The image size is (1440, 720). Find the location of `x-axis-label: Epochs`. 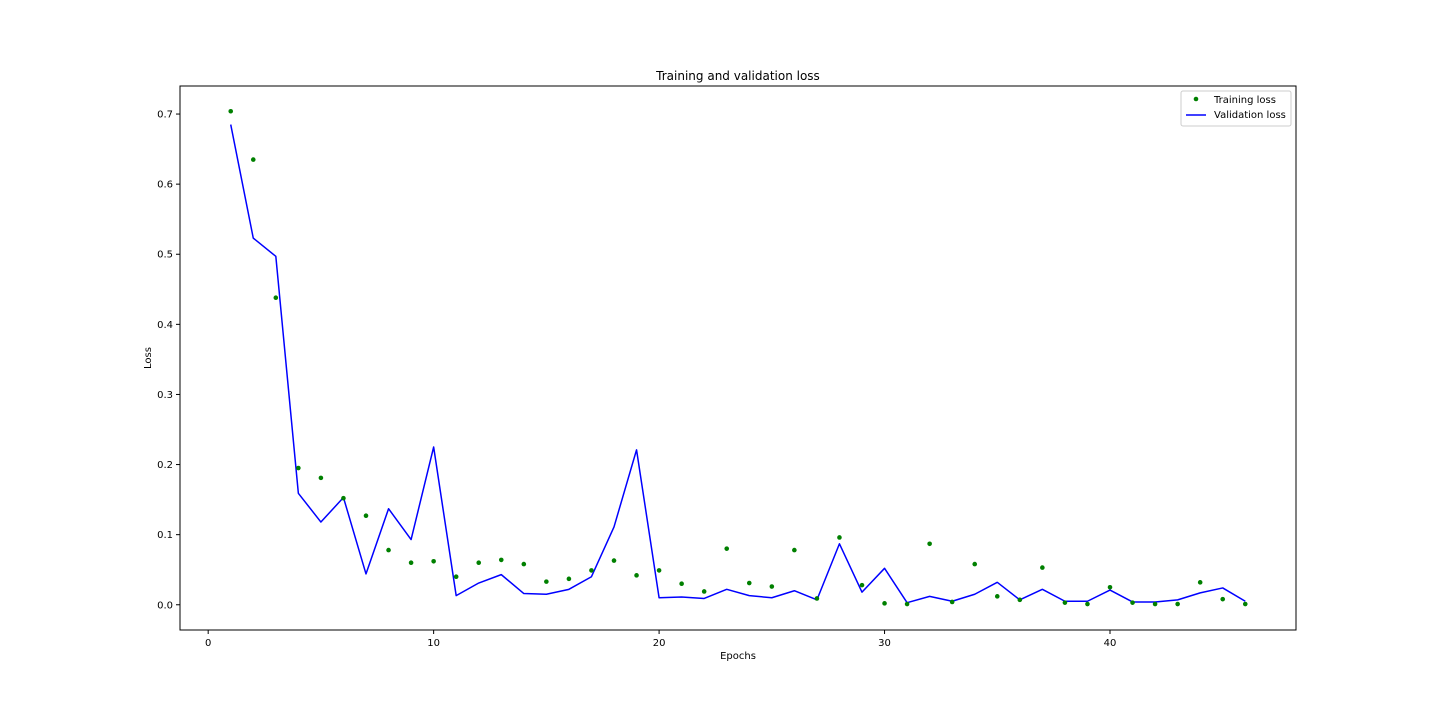

x-axis-label: Epochs is located at coordinates (738, 656).